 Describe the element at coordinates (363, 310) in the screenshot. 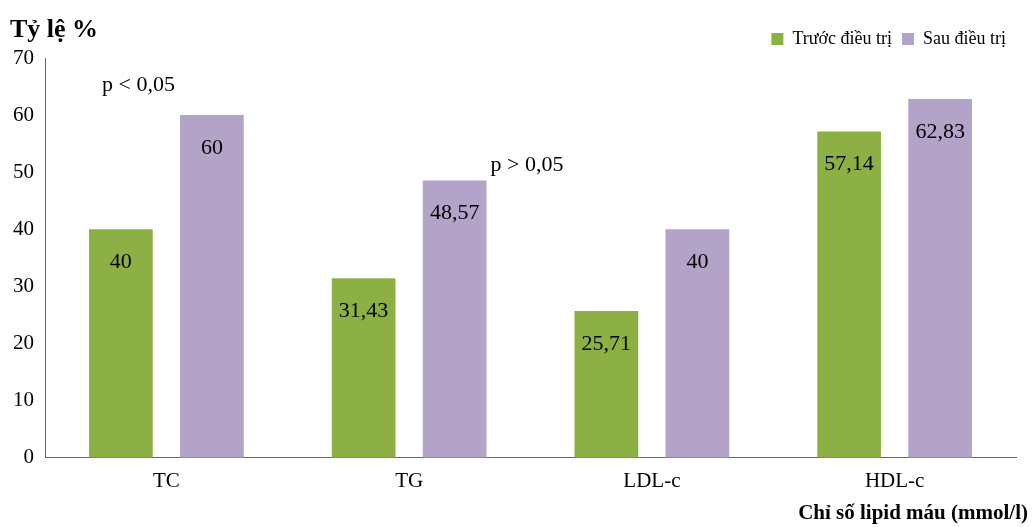

I see `data-label: 31,43` at that location.